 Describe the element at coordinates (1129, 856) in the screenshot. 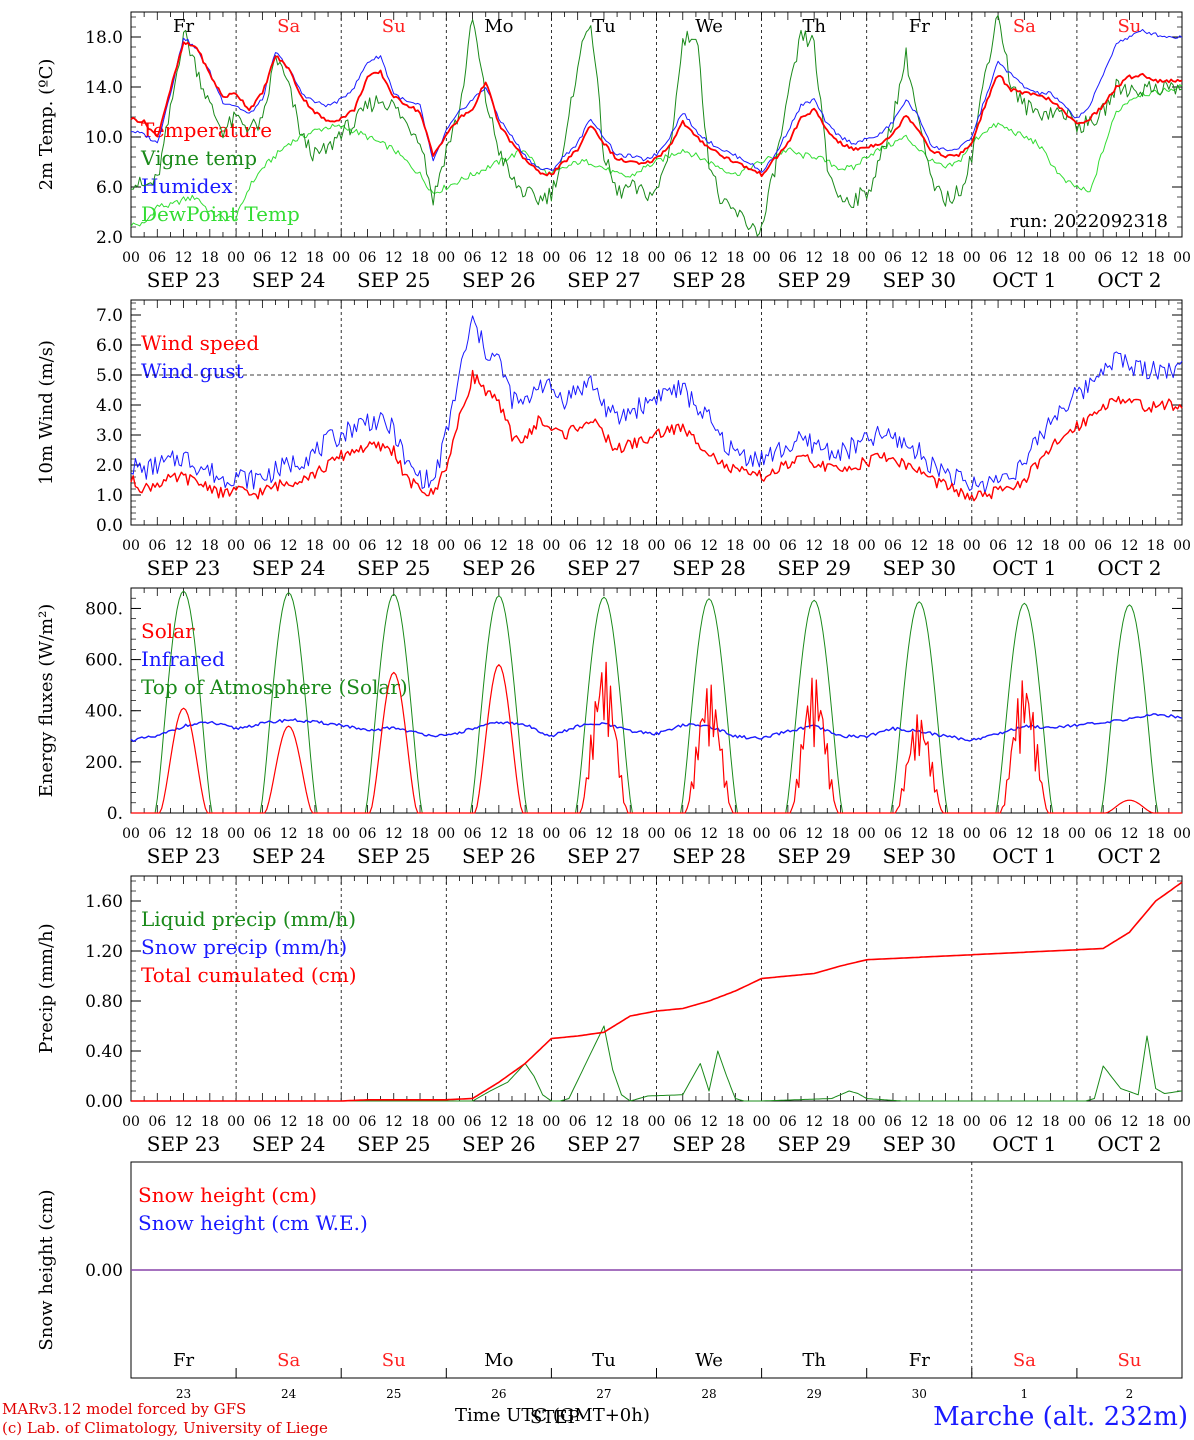

I see `date-label: OCT 2` at that location.